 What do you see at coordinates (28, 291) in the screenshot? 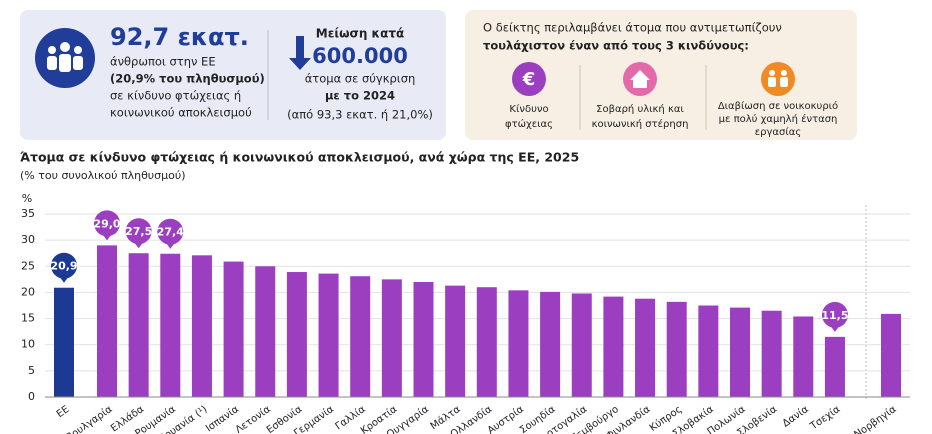
I see `y-tick-label: 20` at bounding box center [28, 291].